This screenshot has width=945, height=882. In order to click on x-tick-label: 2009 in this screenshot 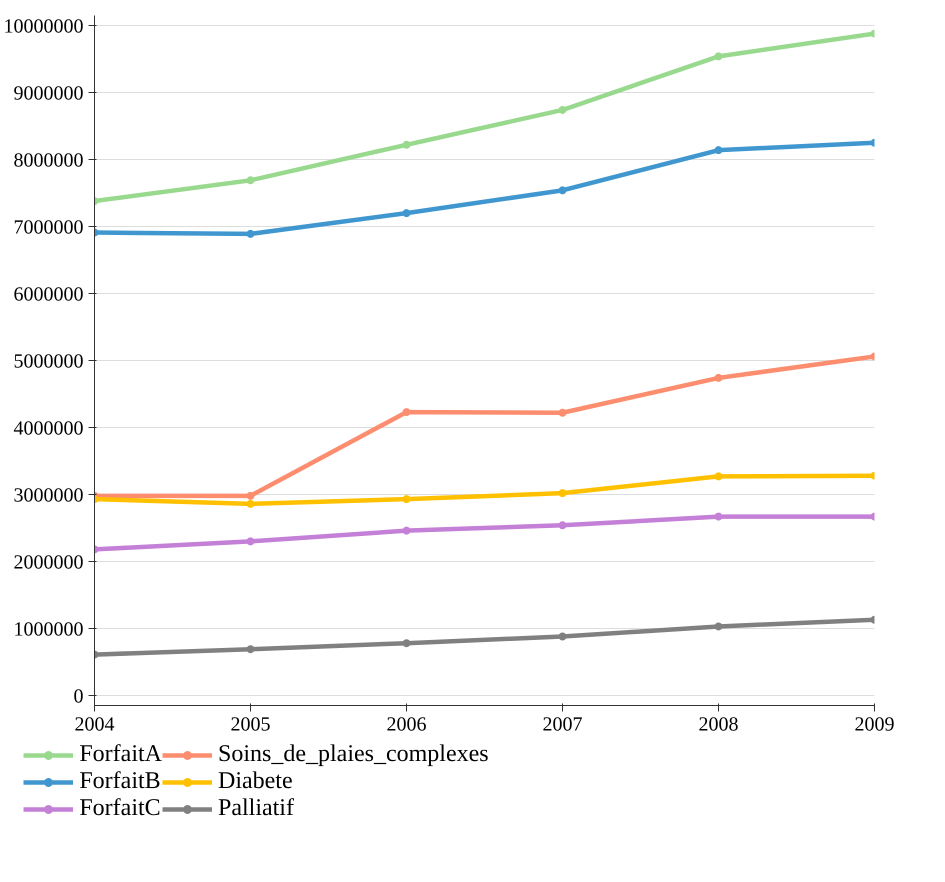, I will do `click(874, 725)`.